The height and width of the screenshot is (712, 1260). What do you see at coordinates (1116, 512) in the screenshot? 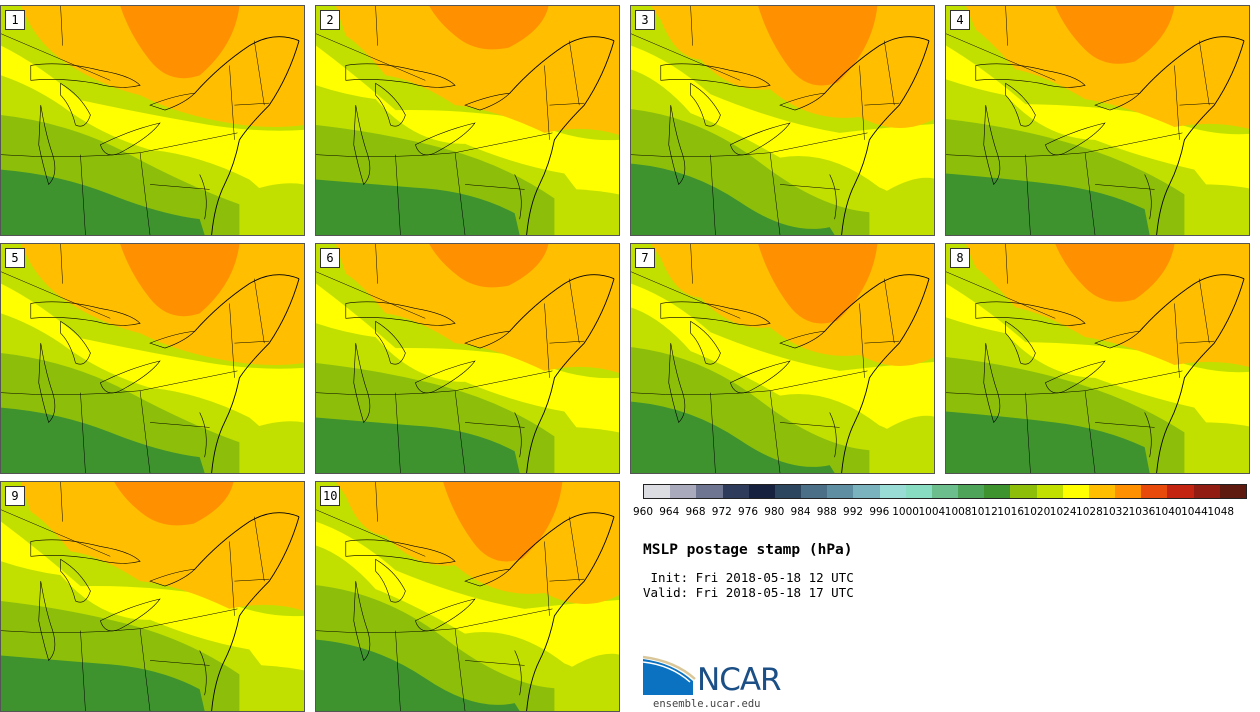
I see `colorbar-tick-label: 1032` at bounding box center [1116, 512].